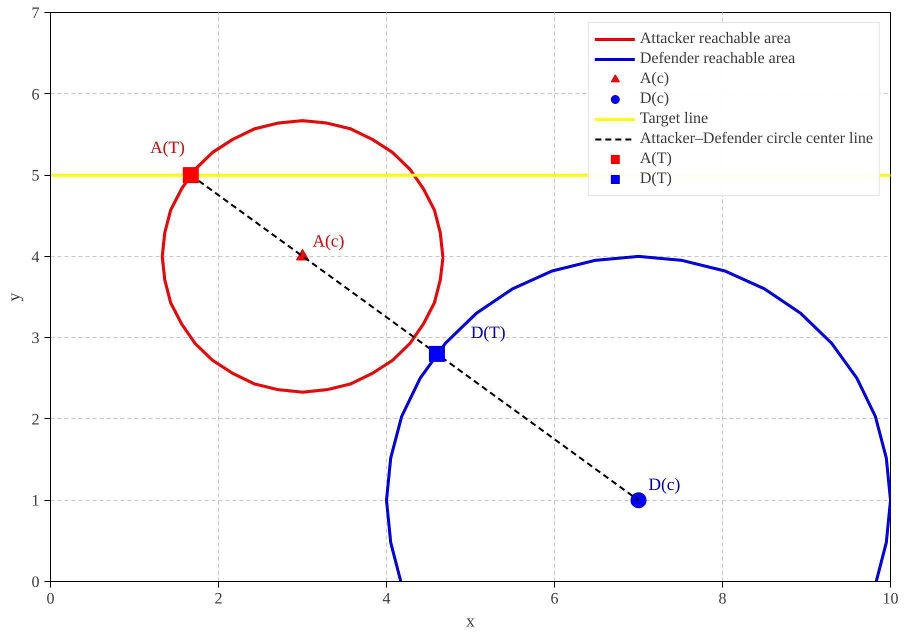 Image resolution: width=908 pixels, height=633 pixels. What do you see at coordinates (890, 599) in the screenshot?
I see `x-tick-label: 10` at bounding box center [890, 599].